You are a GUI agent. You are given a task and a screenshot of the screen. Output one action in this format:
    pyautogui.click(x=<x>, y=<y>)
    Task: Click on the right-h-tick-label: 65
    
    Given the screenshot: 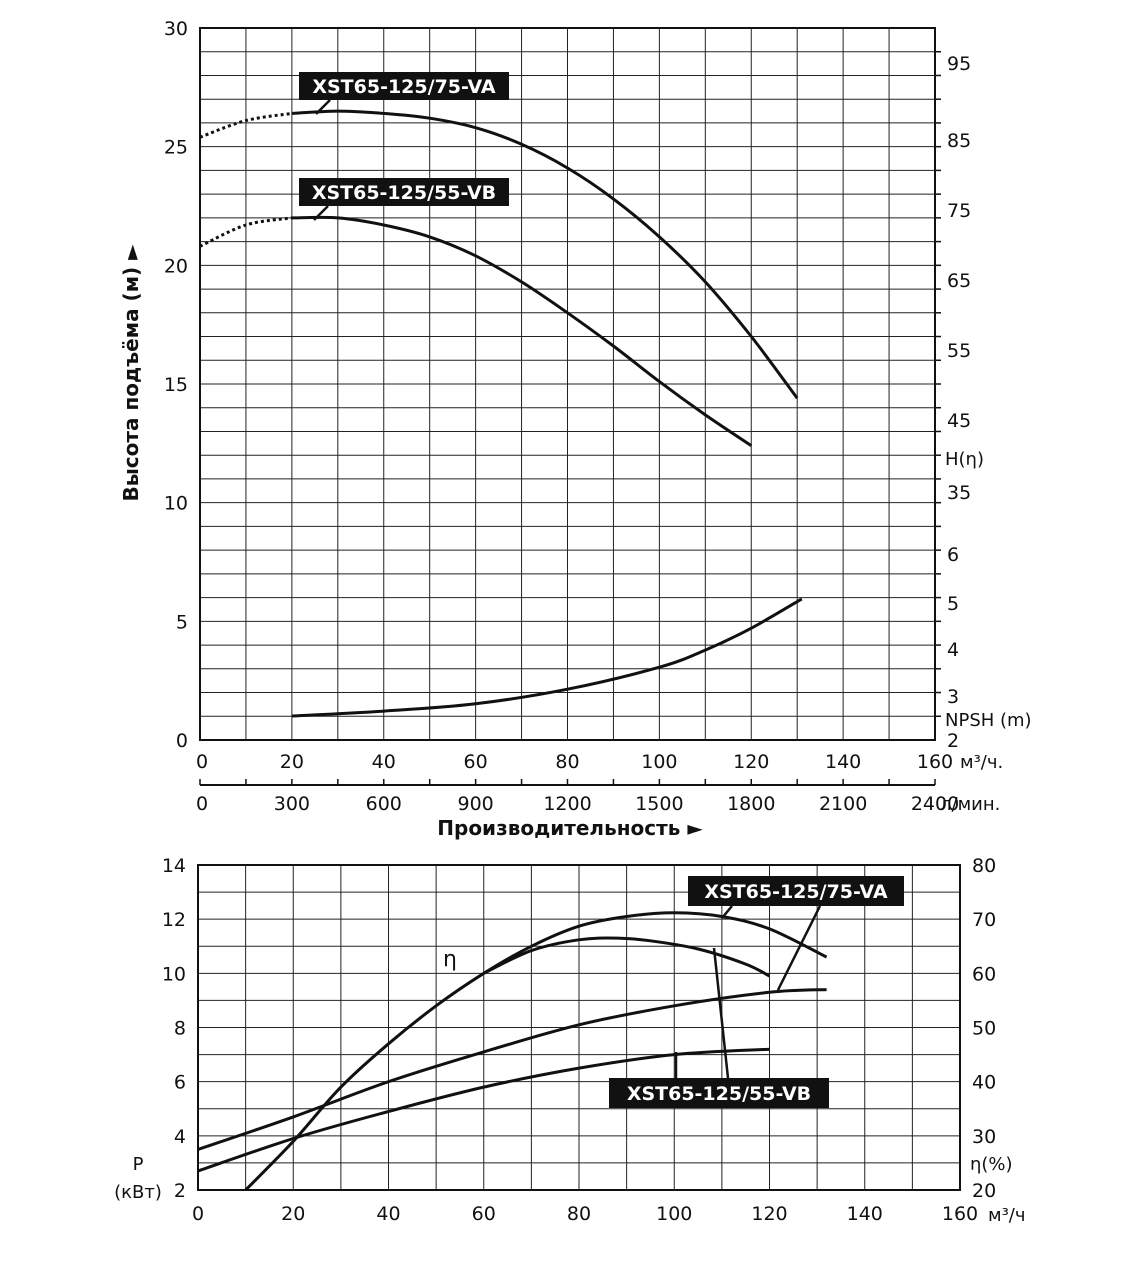 What is the action you would take?
    pyautogui.click(x=959, y=281)
    